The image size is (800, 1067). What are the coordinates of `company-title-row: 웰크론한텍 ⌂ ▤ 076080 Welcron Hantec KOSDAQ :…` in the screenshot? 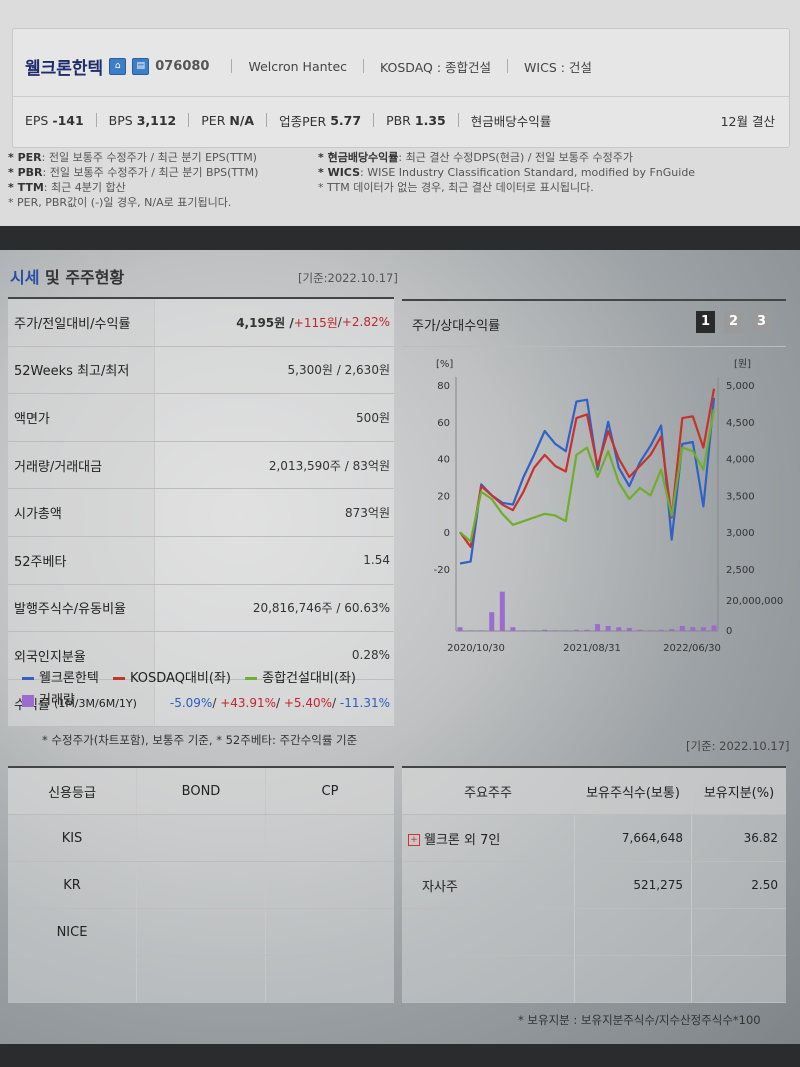 It's located at (308, 66).